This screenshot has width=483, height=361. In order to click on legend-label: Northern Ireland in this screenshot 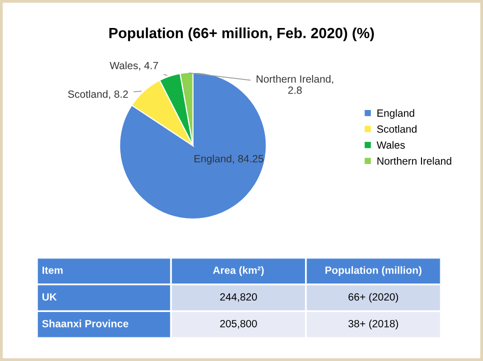, I will do `click(414, 161)`.